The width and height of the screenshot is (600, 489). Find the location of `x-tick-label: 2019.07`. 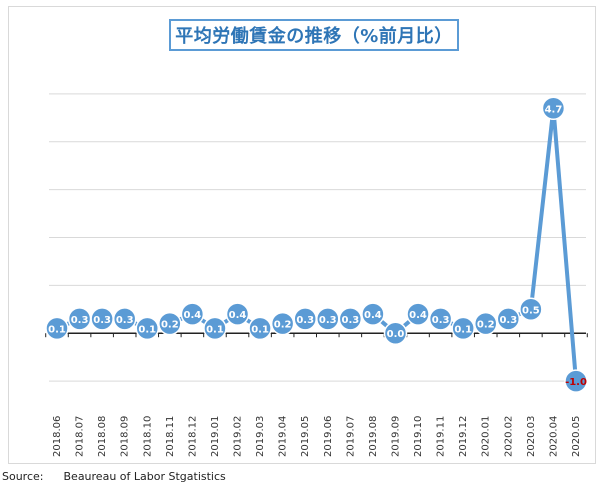

x-tick-label: 2019.07 is located at coordinates (350, 436).